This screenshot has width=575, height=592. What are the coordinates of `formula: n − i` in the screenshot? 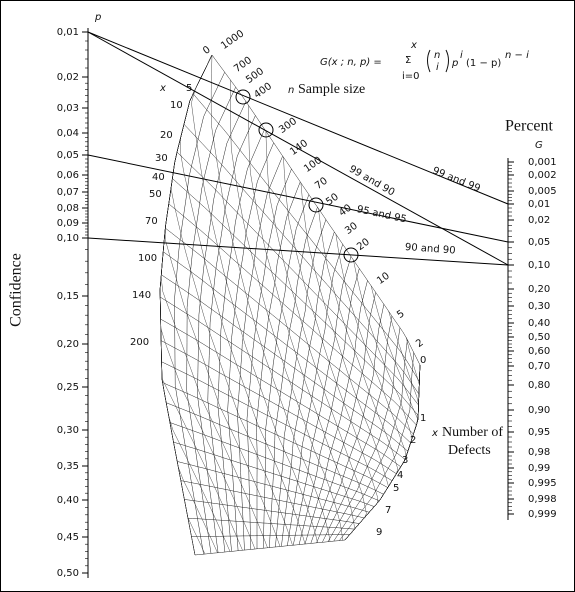 It's located at (517, 55).